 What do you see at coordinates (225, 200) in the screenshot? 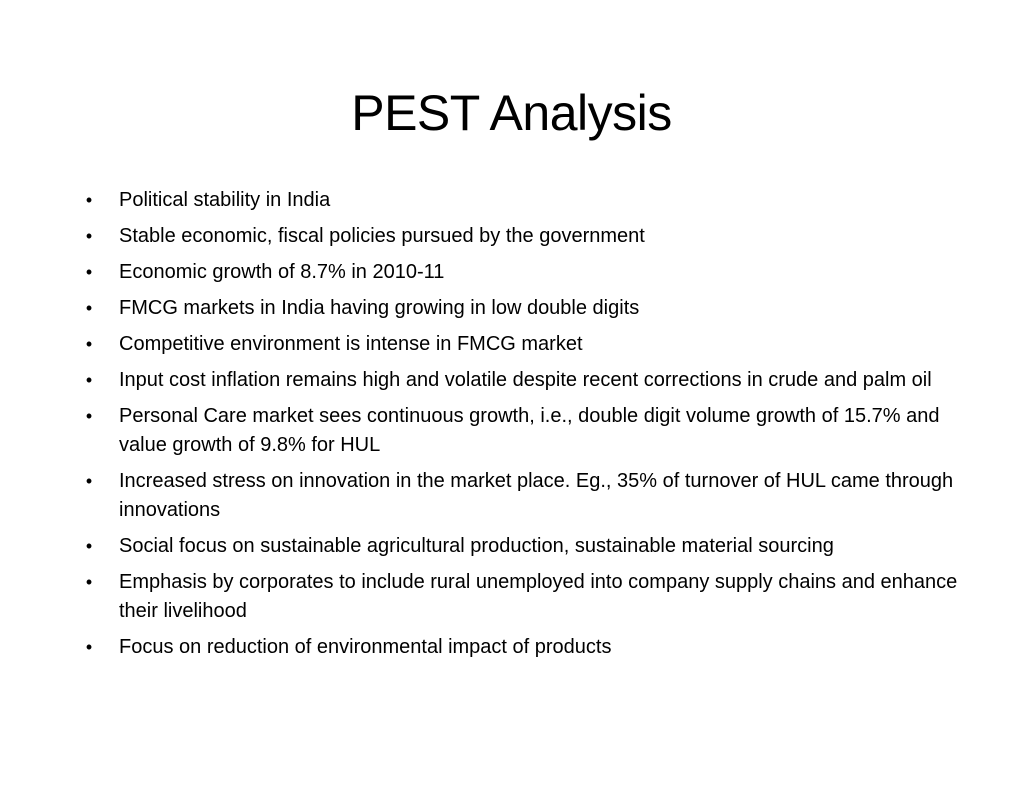
I see `bullet-text: Political stability in India` at bounding box center [225, 200].